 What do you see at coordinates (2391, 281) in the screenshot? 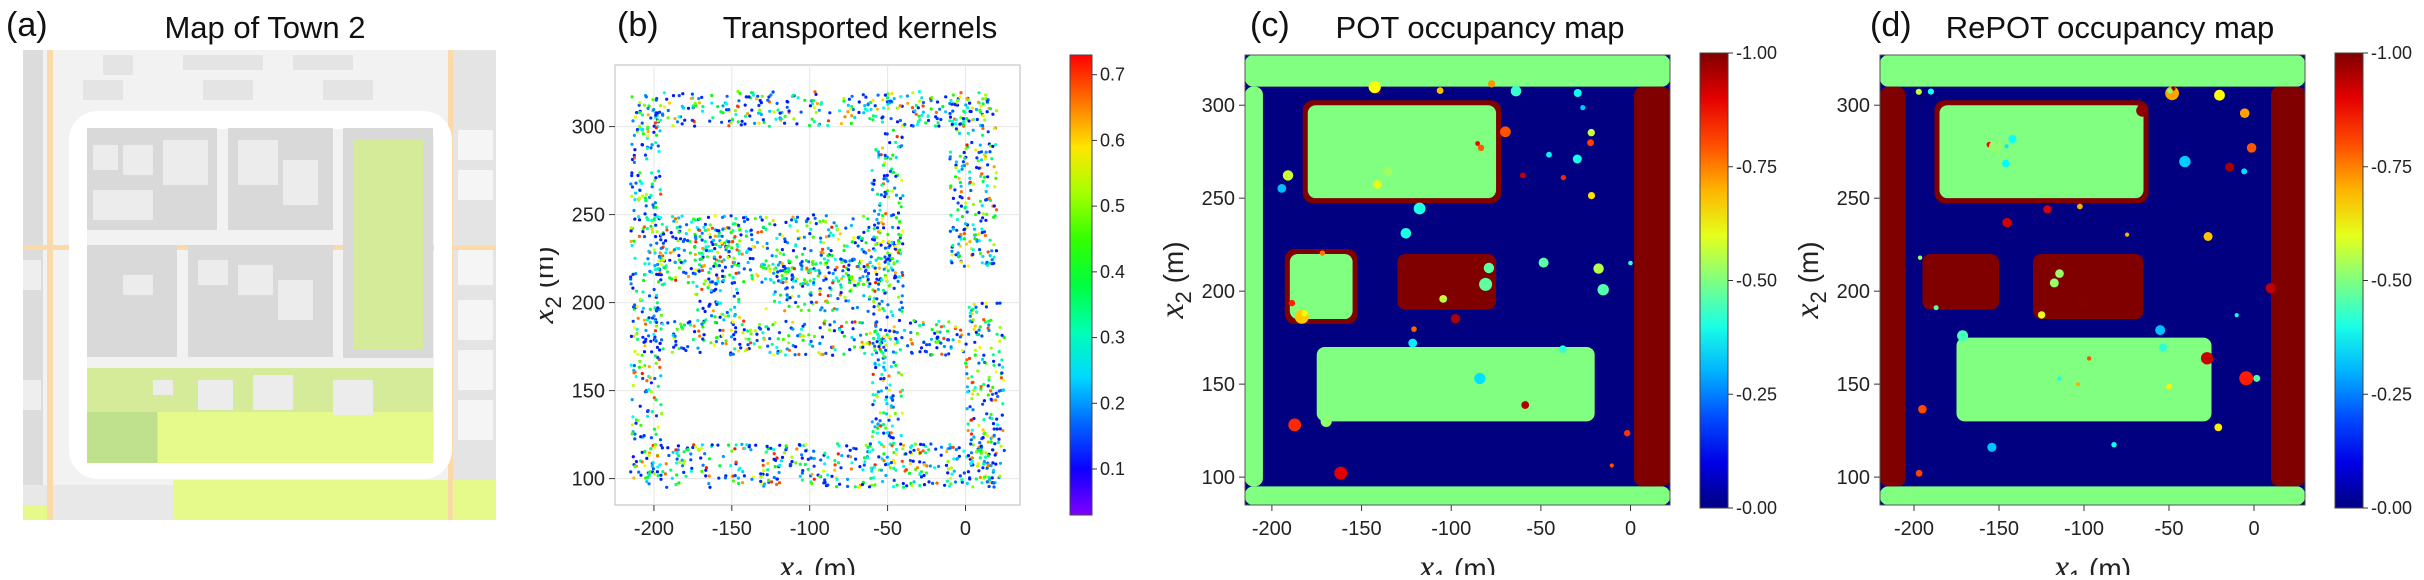
I see `colorbar-tick-label: -0.50` at bounding box center [2391, 281].